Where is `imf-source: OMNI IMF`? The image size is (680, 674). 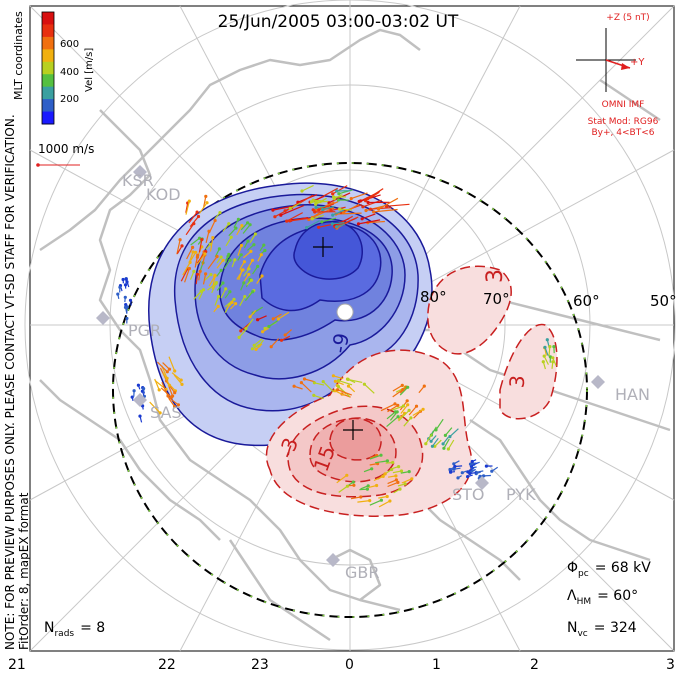
imf-source: OMNI IMF is located at coordinates (623, 105).